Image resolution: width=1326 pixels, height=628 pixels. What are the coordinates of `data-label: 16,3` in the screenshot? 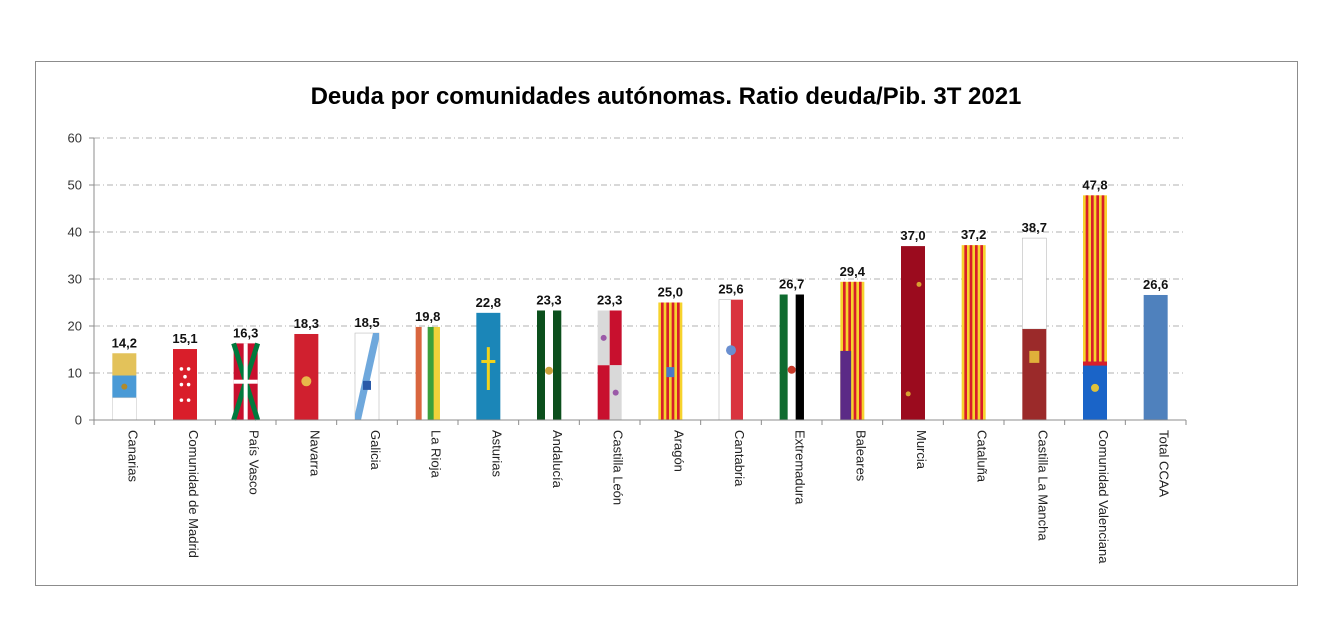 It's located at (245, 332).